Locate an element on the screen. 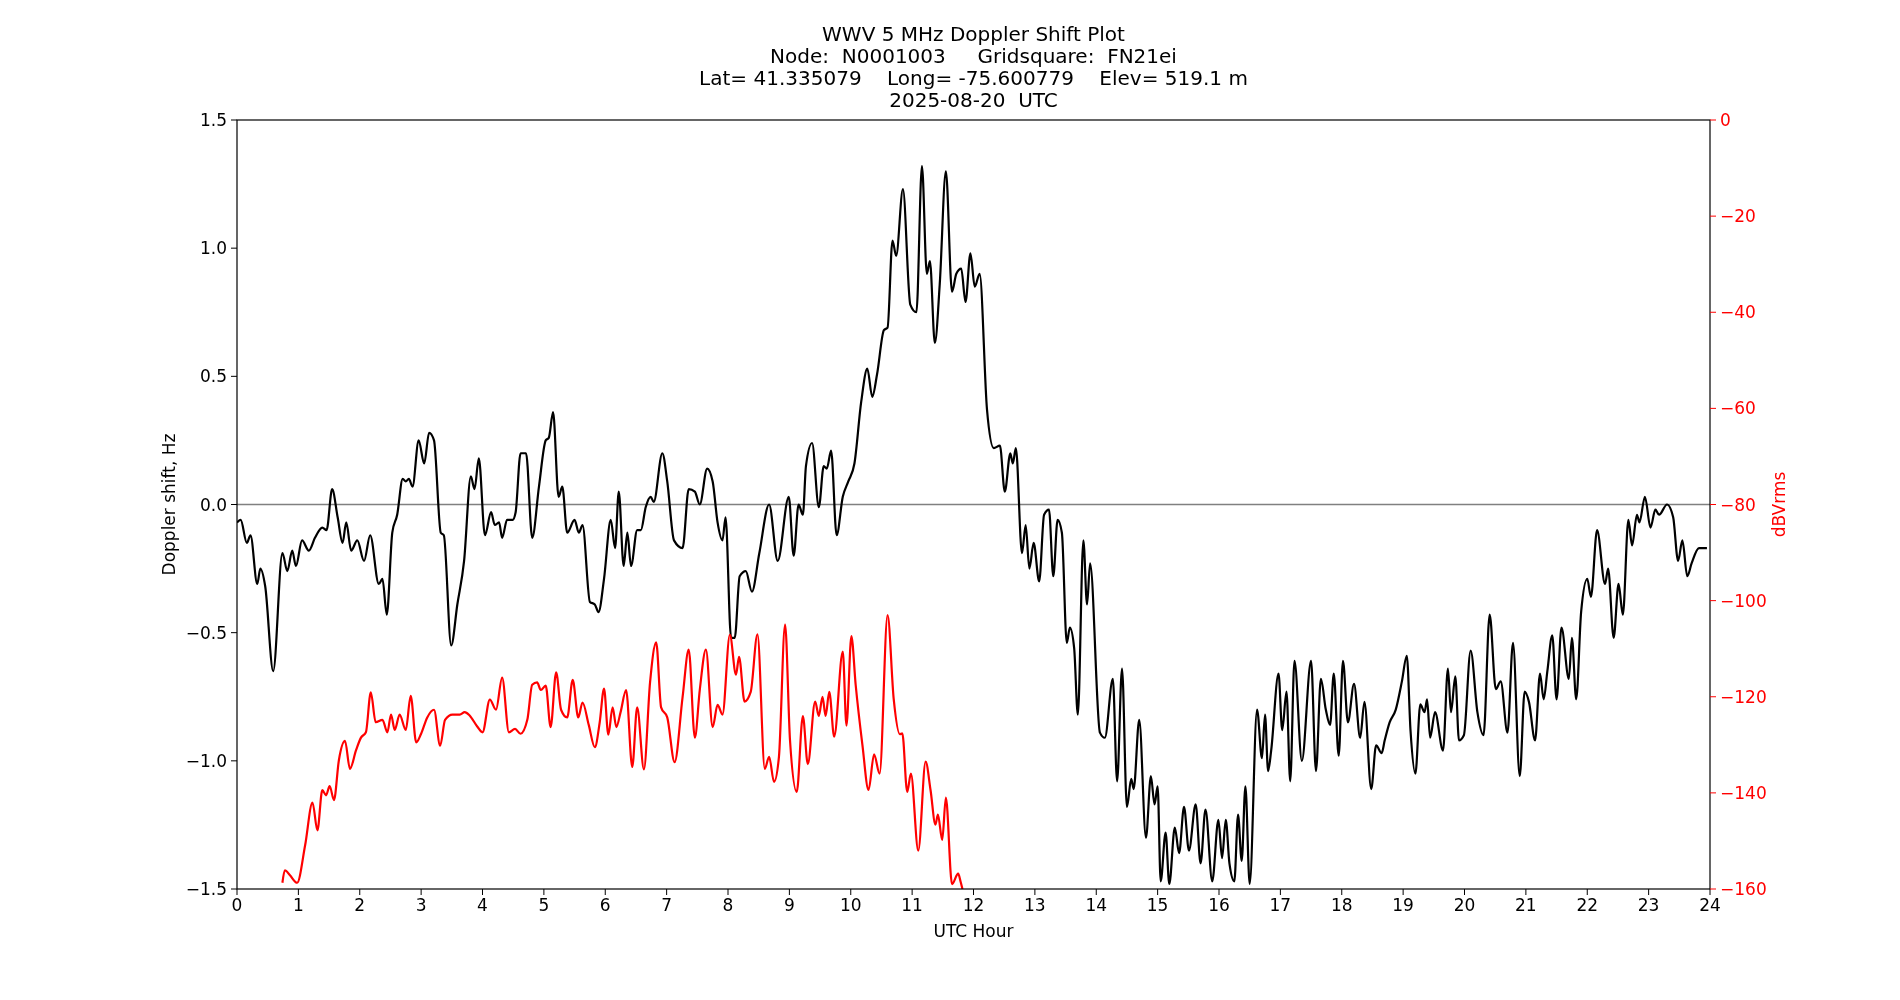 This screenshot has height=1000, width=1900. x-tick-label: 6 is located at coordinates (605, 905).